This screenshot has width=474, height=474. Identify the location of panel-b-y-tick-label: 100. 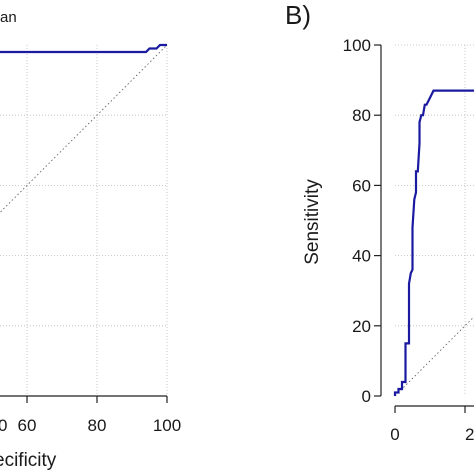
(357, 45).